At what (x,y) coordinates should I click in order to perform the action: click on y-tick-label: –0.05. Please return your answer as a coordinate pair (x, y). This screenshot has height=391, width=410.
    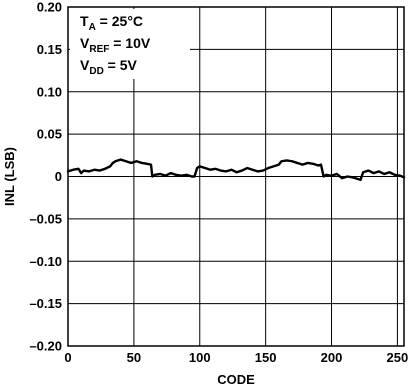
    Looking at the image, I should click on (45, 218).